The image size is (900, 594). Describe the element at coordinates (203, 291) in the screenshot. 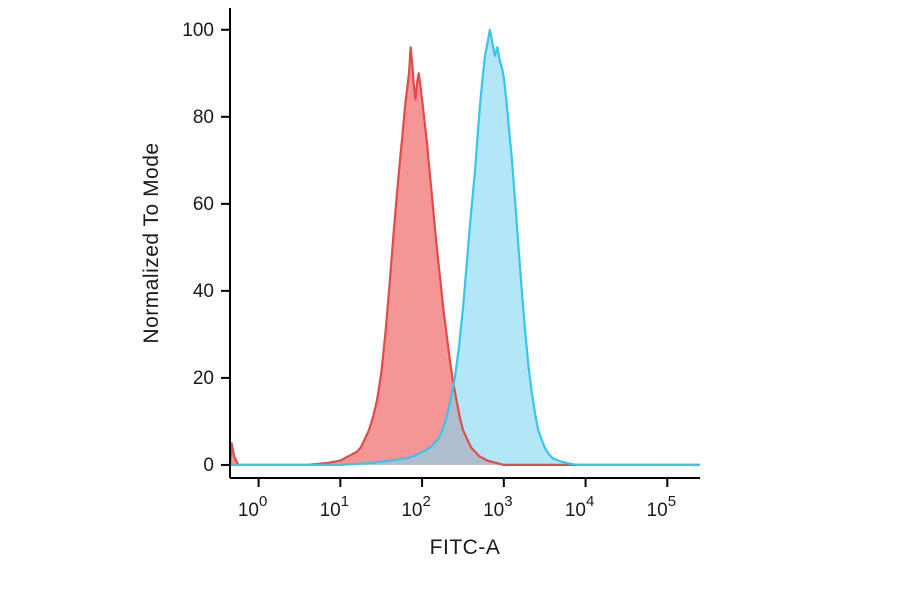

I see `y-tick-label: 40` at that location.